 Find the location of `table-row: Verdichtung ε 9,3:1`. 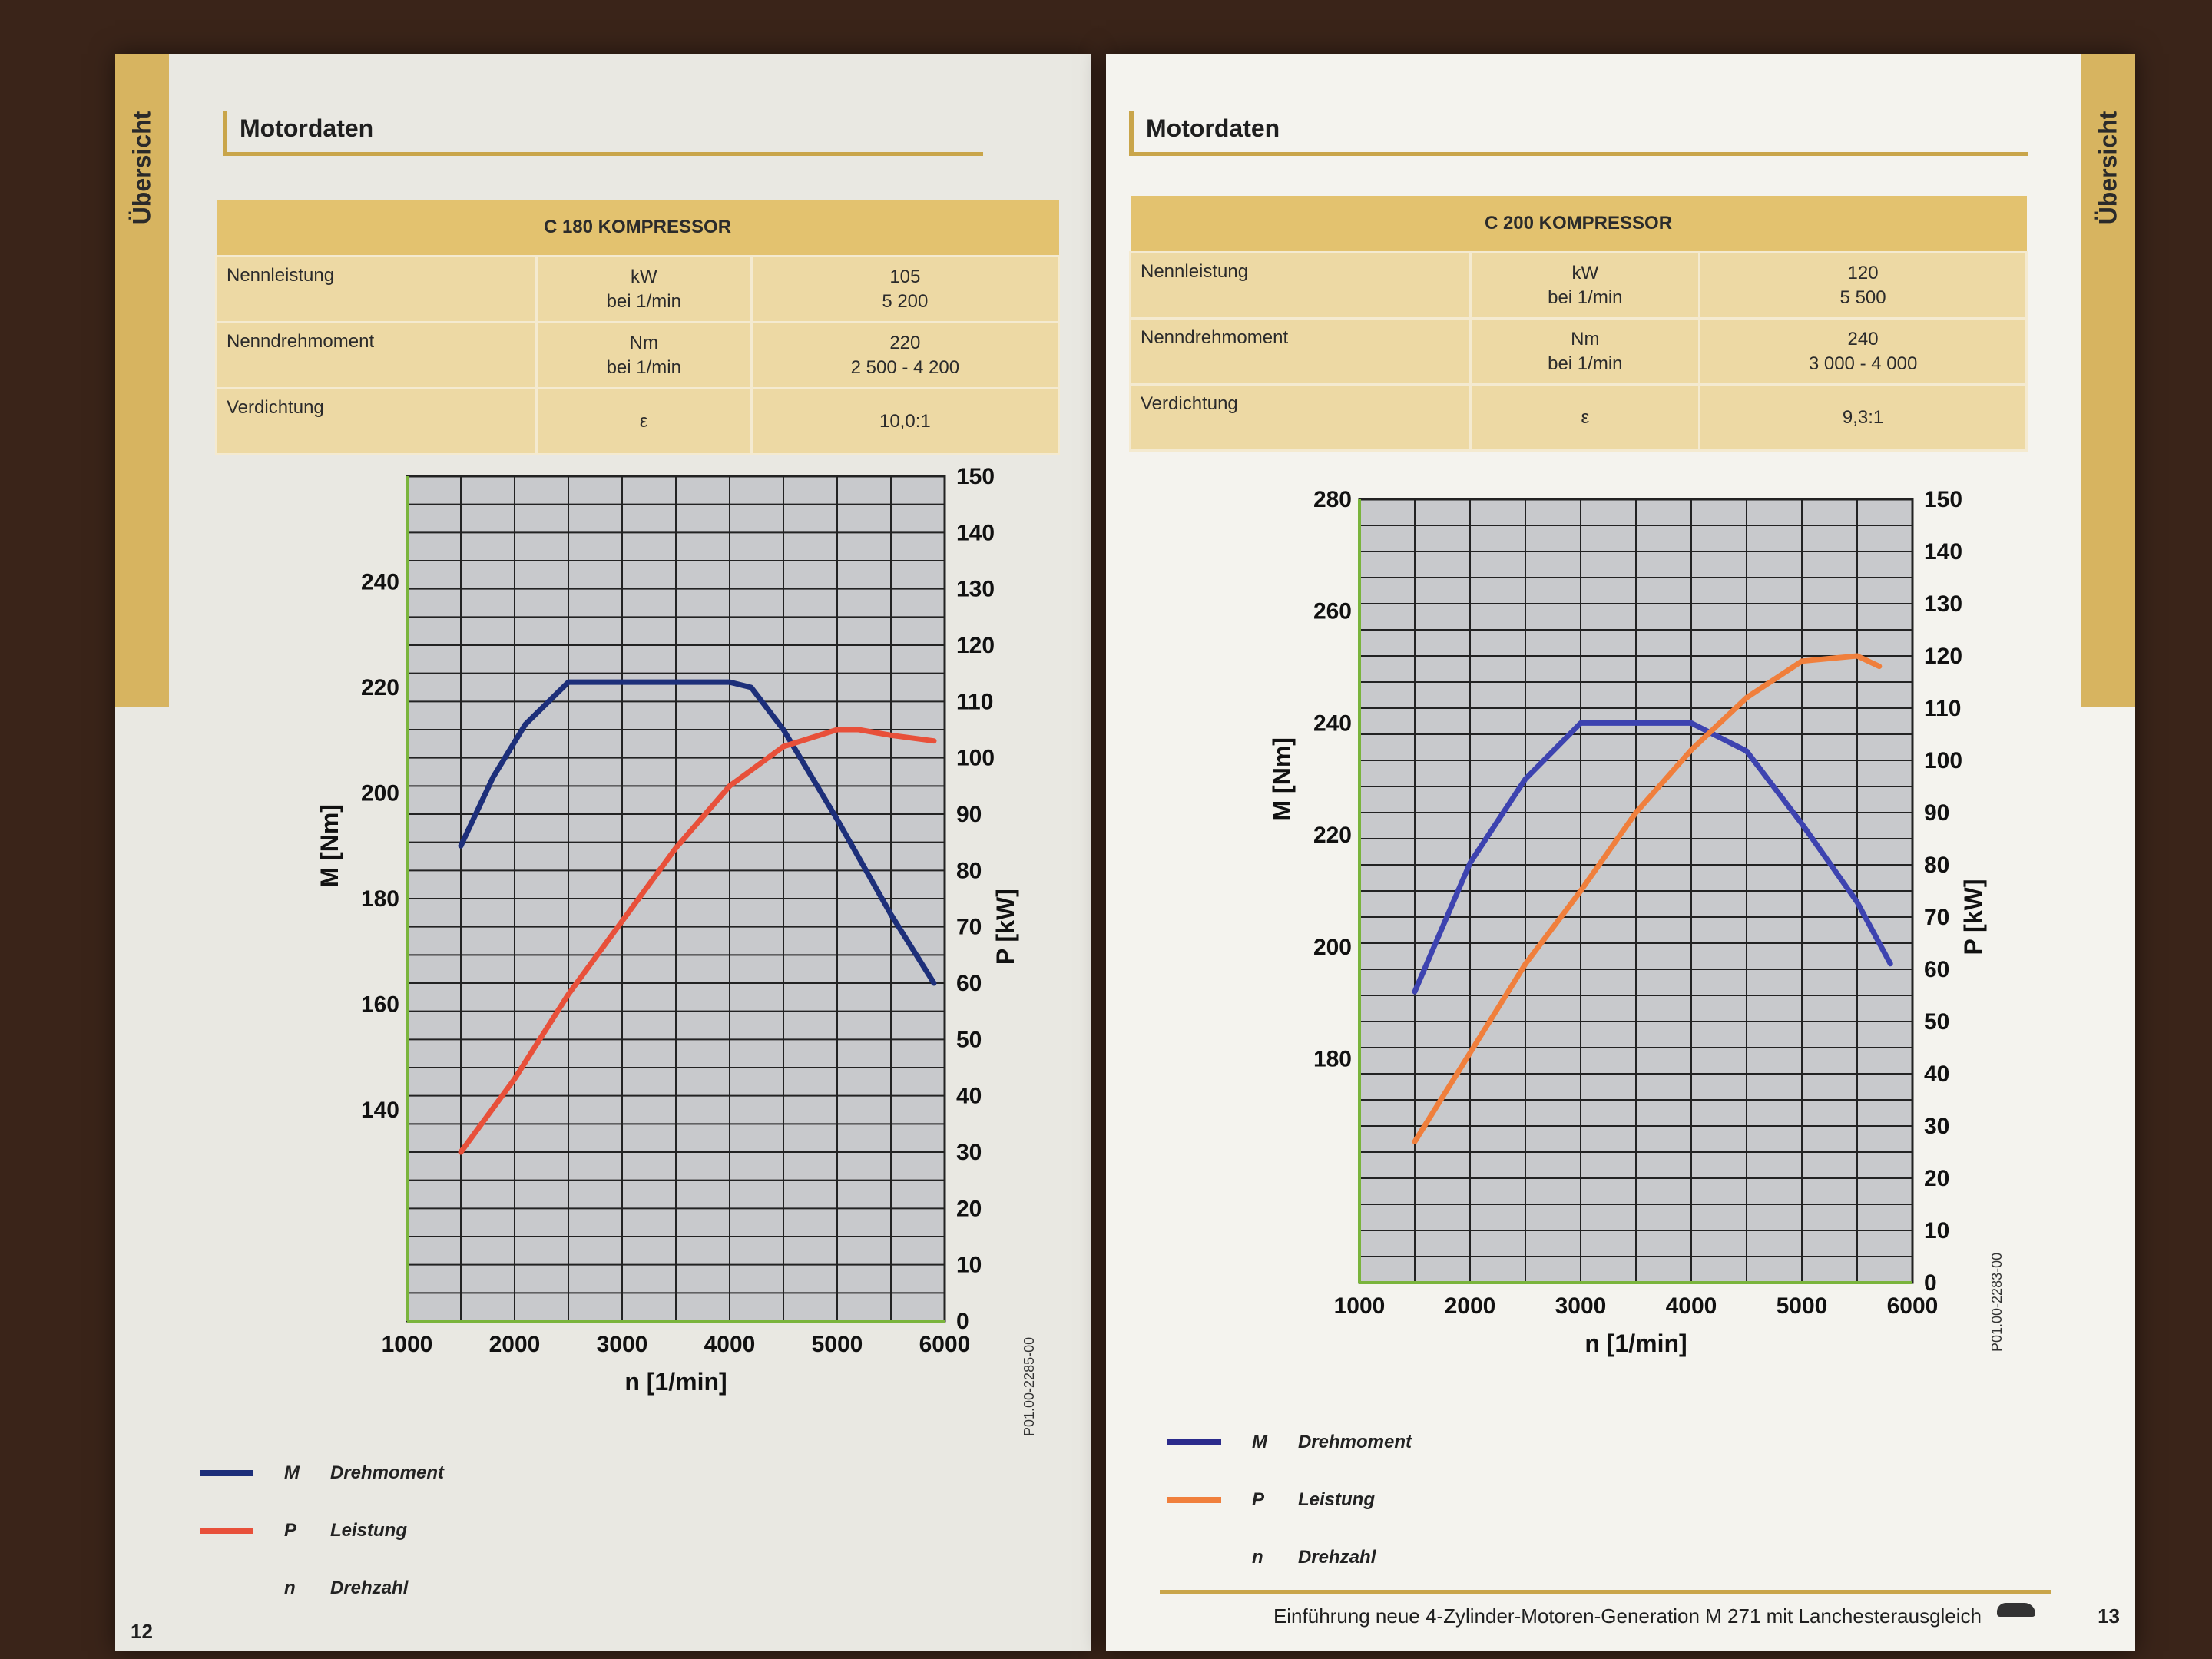

table-row: Verdichtung ε 9,3:1 is located at coordinates (1578, 417).